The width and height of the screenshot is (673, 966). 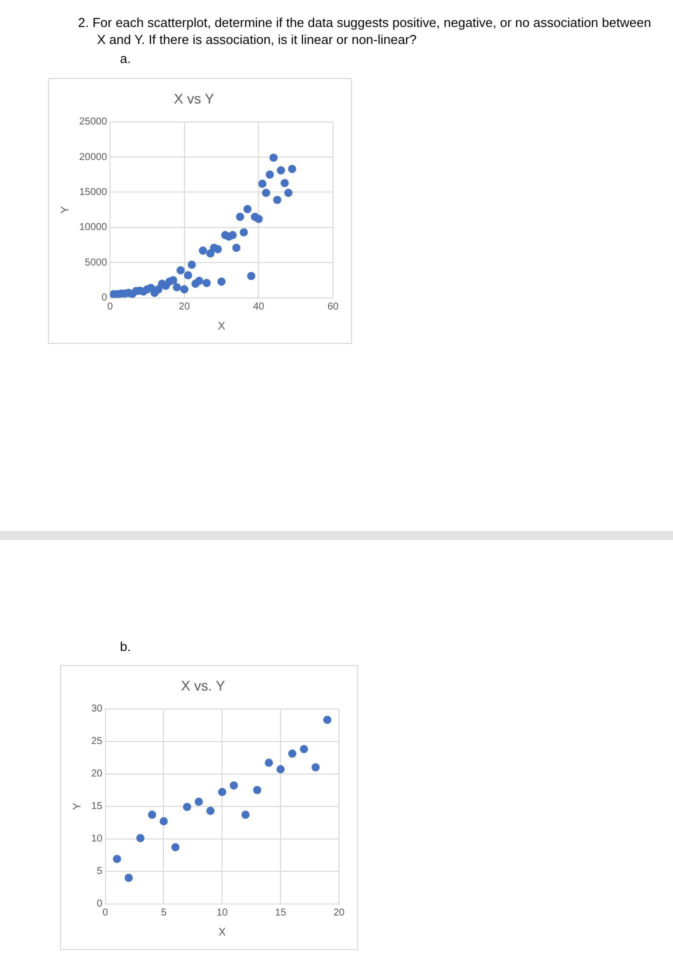 What do you see at coordinates (97, 709) in the screenshot?
I see `y-tick-label: 30` at bounding box center [97, 709].